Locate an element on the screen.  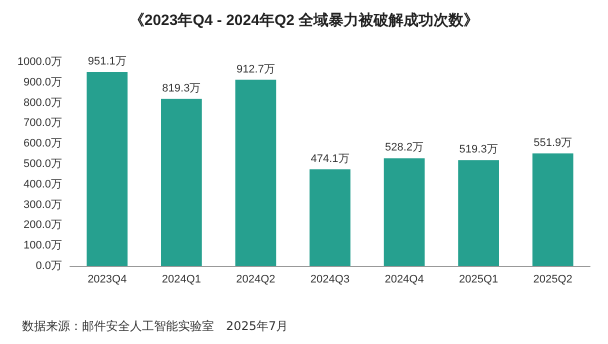
x-tick-label: 2024Q3 is located at coordinates (330, 280).